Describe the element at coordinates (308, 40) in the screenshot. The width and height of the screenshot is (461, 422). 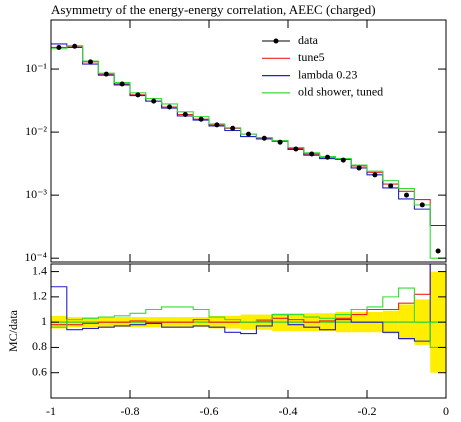
I see `legend-label: data` at that location.